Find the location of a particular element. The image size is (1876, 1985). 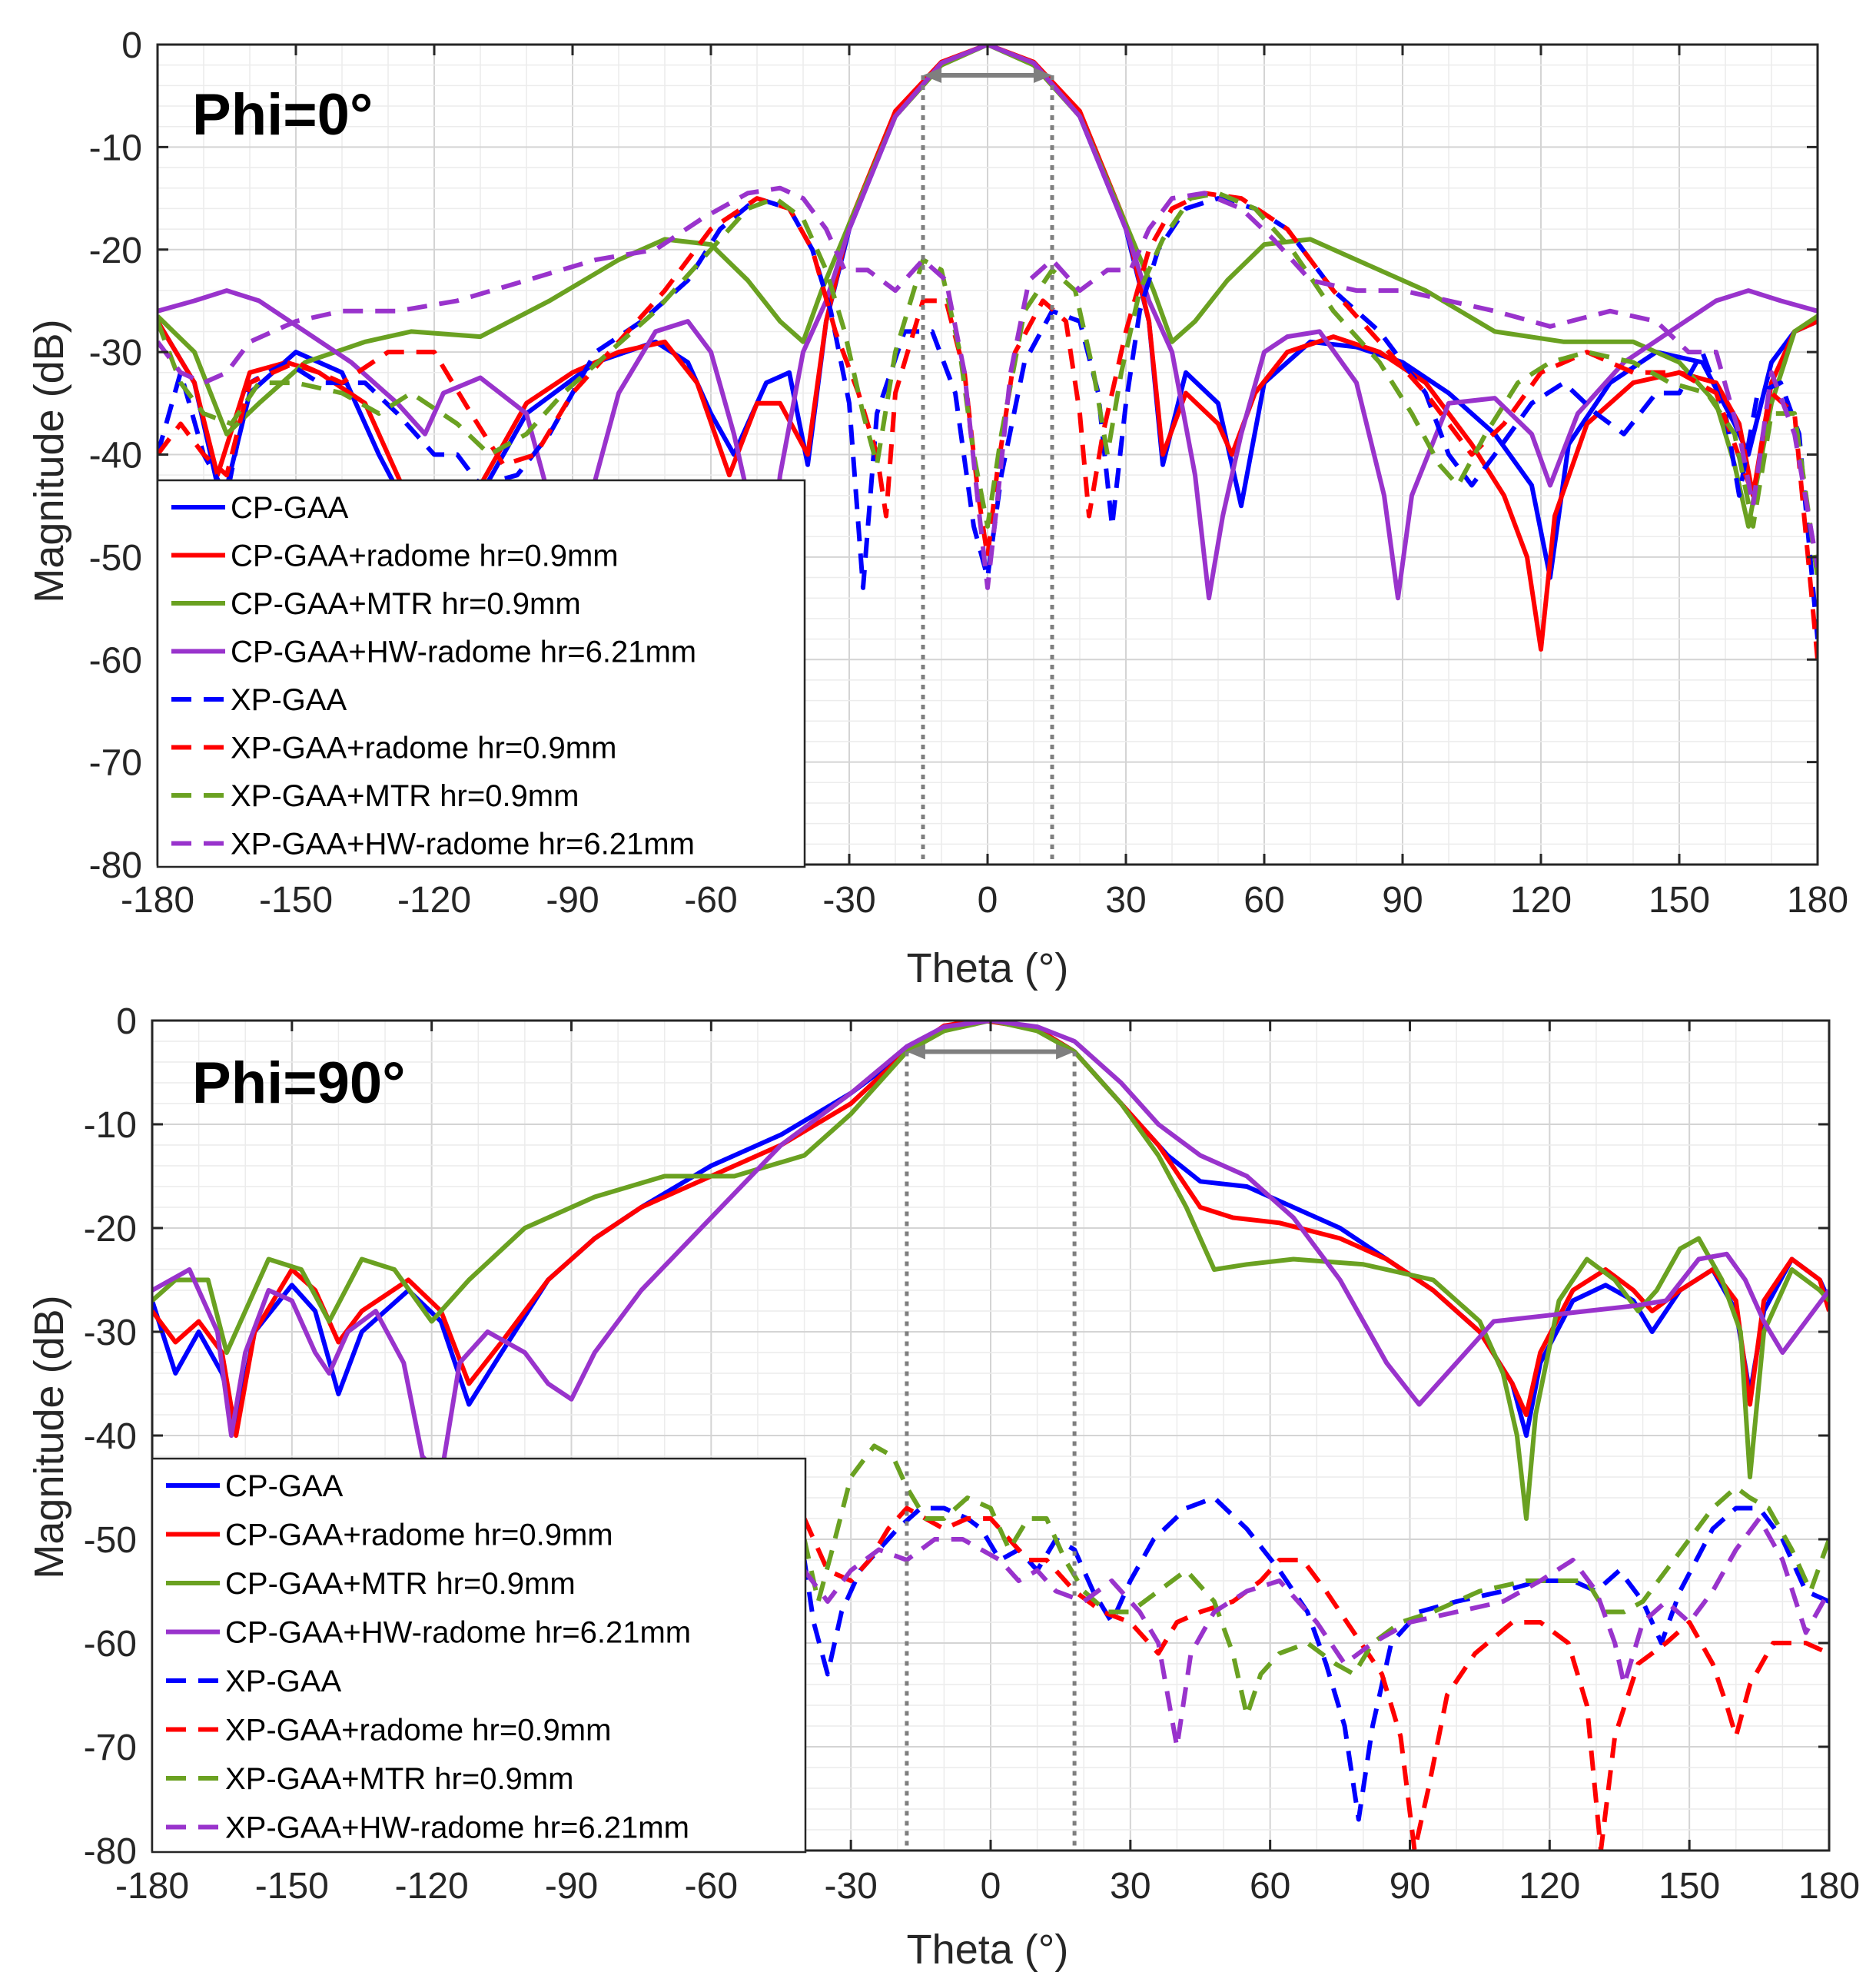

chart-title: Phi=0° is located at coordinates (282, 115).